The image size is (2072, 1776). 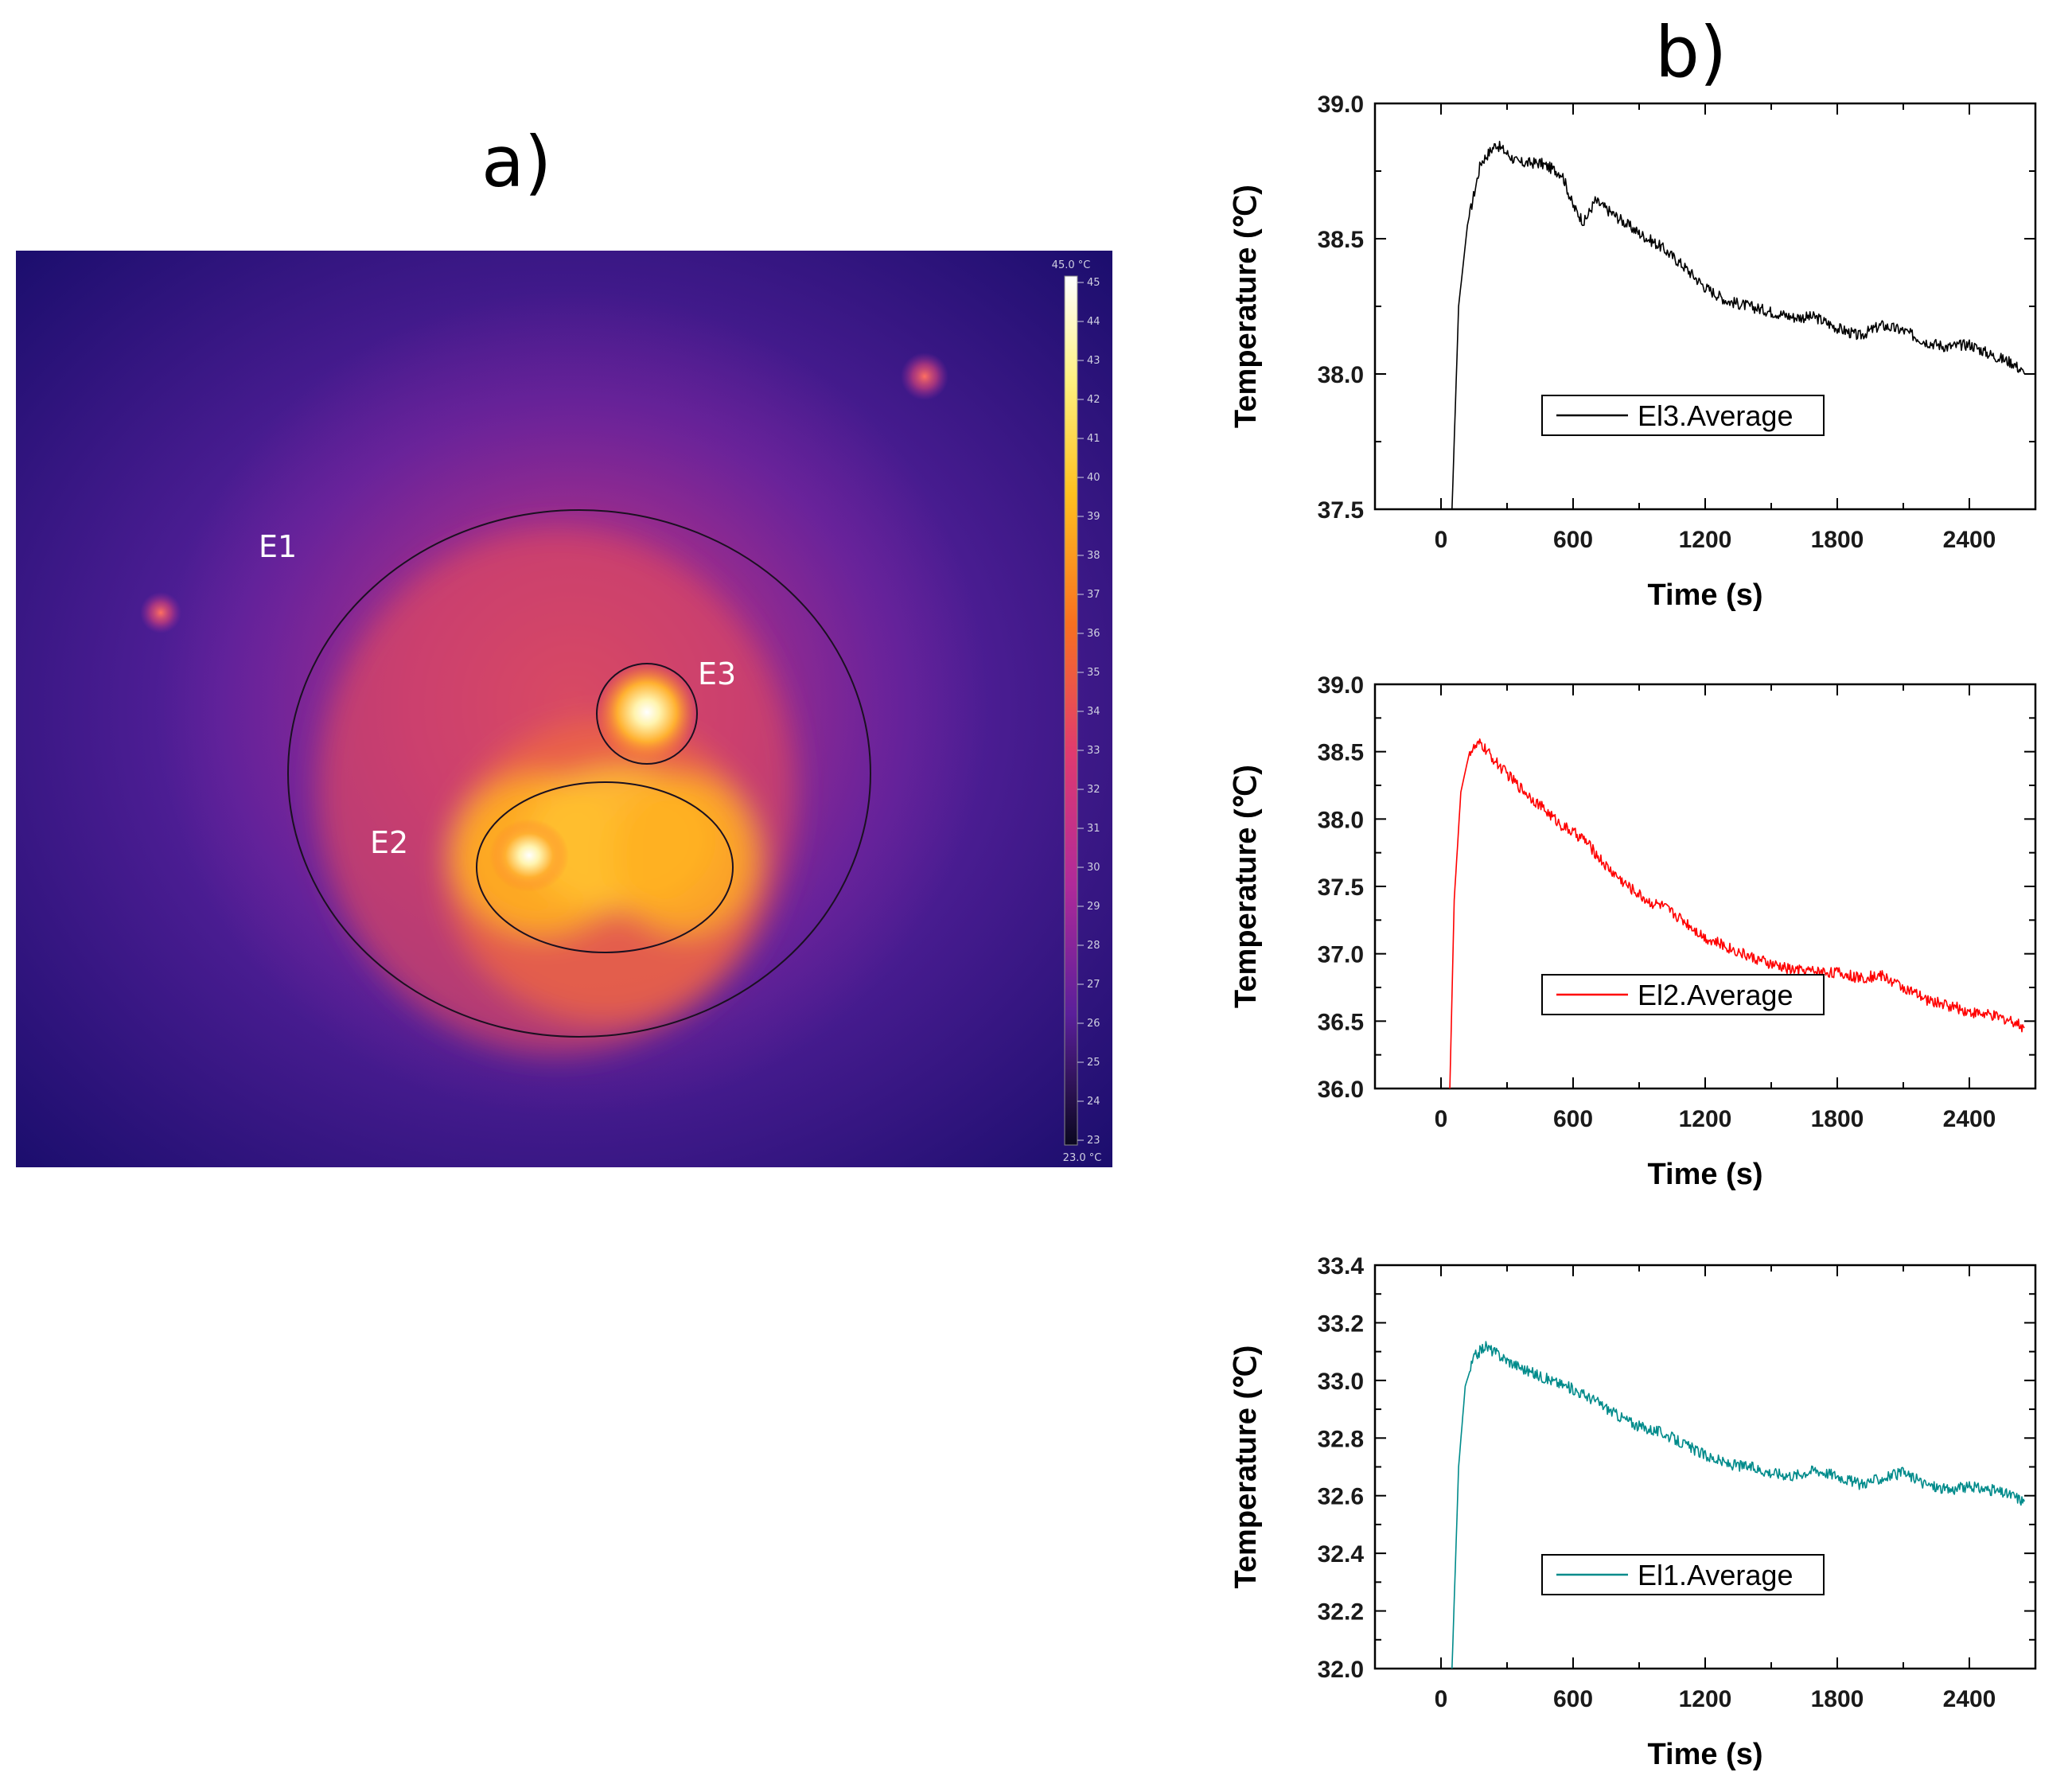 I want to click on y-tick-label: 32.4, so click(x=1341, y=1554).